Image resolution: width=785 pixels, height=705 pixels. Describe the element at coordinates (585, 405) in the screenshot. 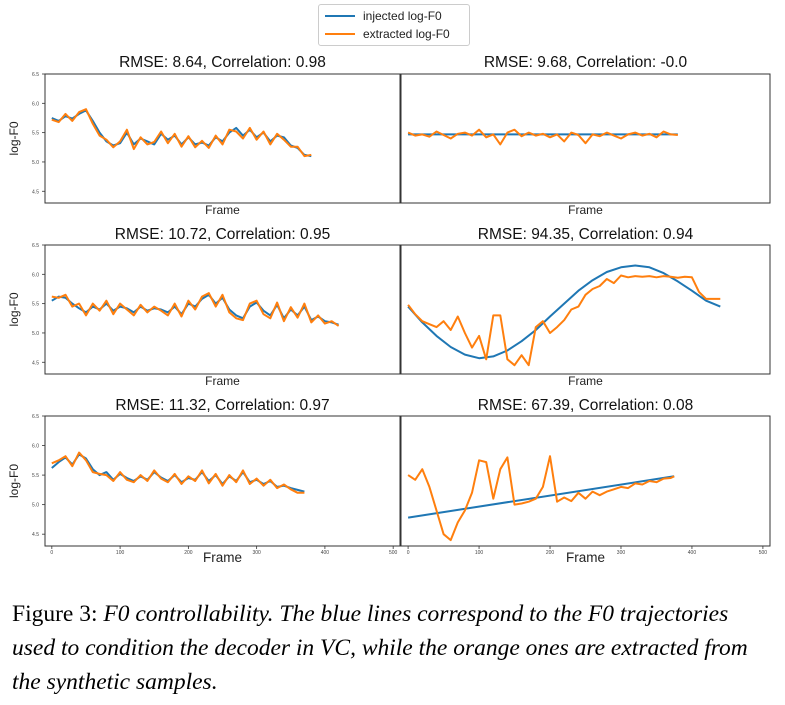

I see `chart-title: RMSE: 67.39, Correlation: 0.08` at that location.